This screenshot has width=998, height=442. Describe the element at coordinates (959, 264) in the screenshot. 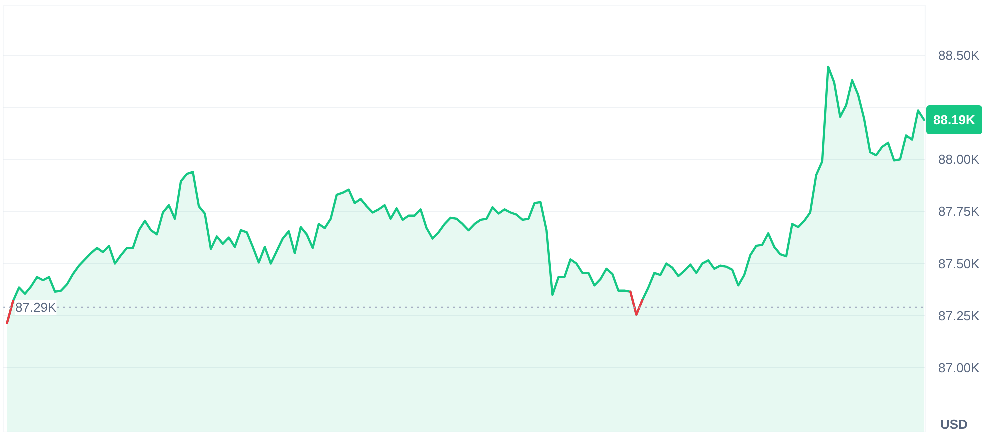

I see `y-tick-label: 87.50K` at that location.